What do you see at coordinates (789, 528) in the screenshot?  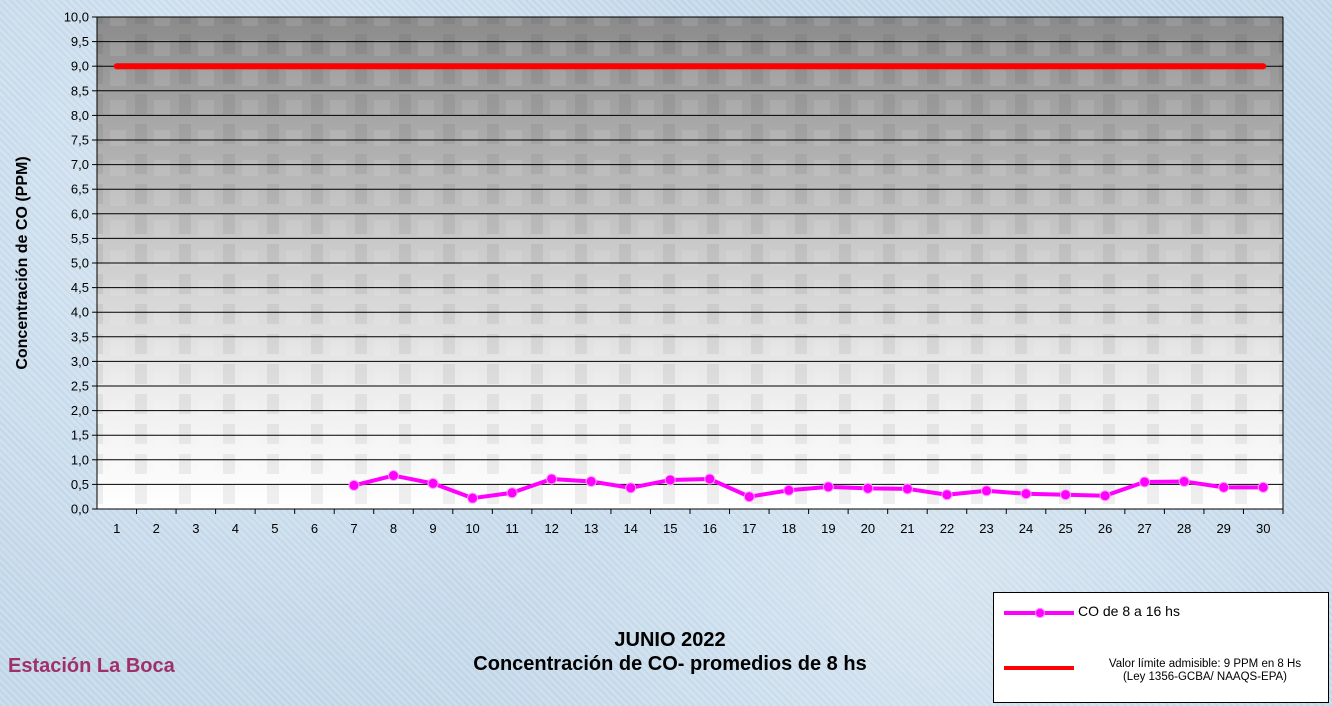 I see `x-tick-label: 18` at bounding box center [789, 528].